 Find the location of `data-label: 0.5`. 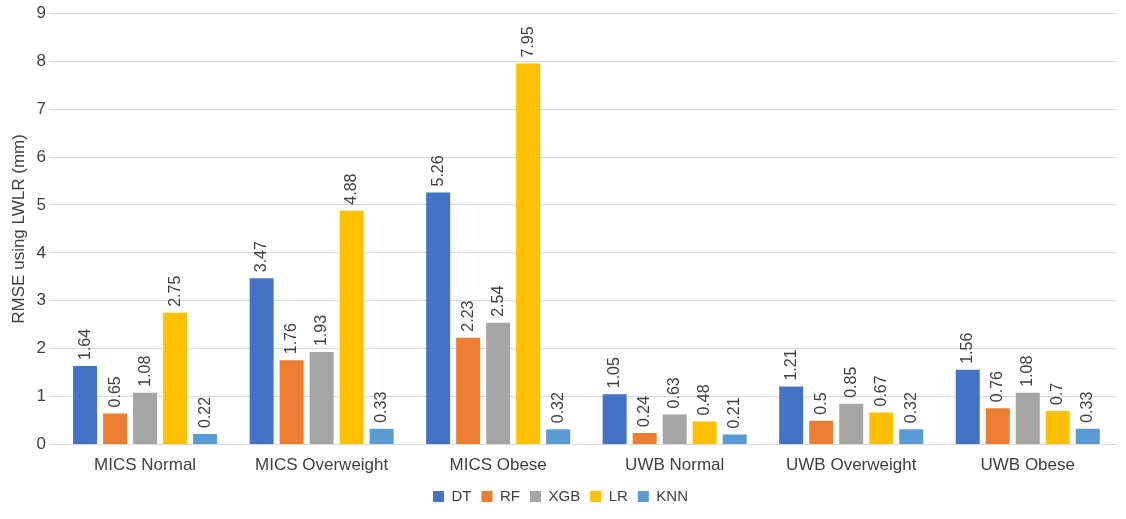

data-label: 0.5 is located at coordinates (820, 403).